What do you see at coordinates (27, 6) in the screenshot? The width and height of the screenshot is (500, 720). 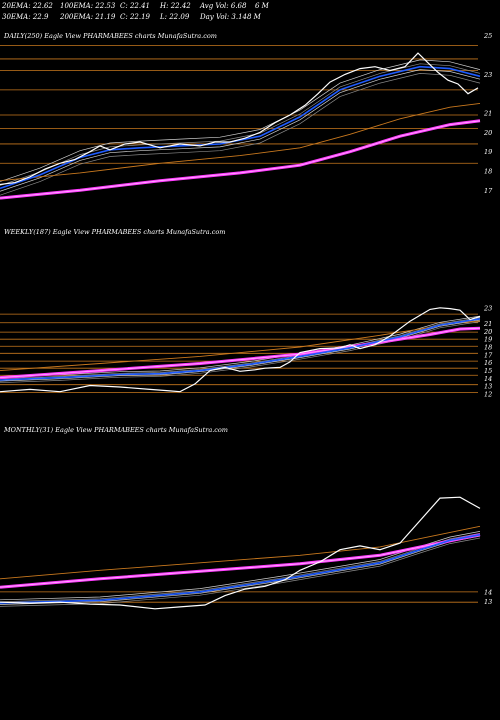 I see `header-20ema: 20EMA: 22.62` at bounding box center [27, 6].